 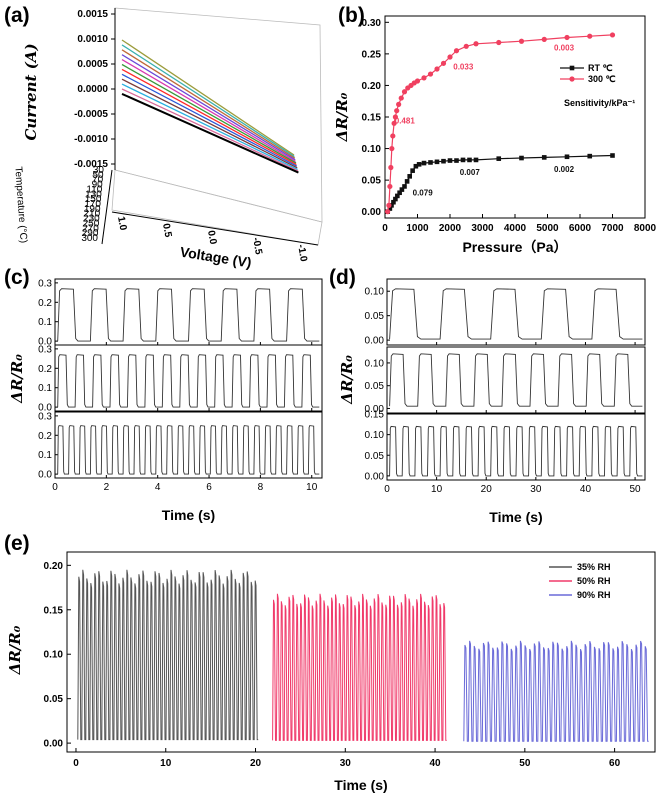 I want to click on c-x-label: Time (s), so click(x=188, y=515).